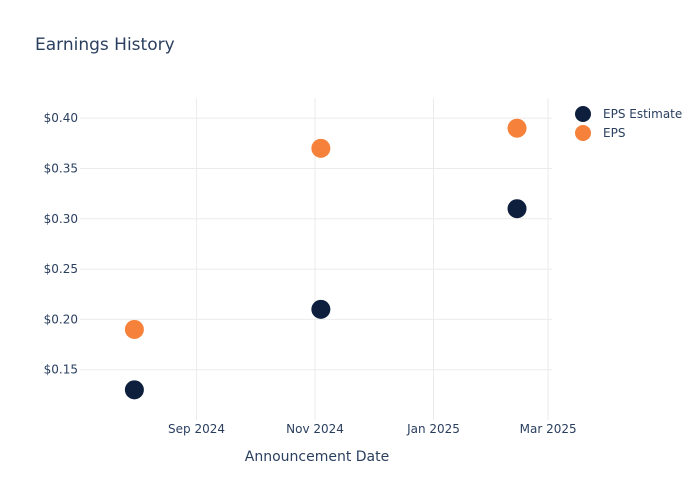 This screenshot has height=500, width=700. I want to click on y-tick-label: $0.15, so click(61, 370).